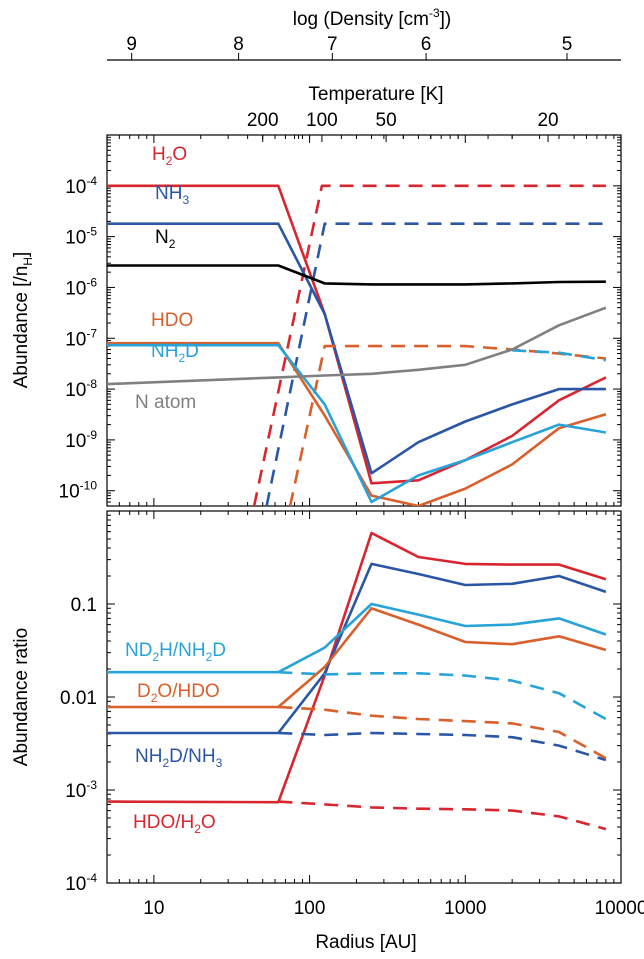 This screenshot has width=644, height=959. What do you see at coordinates (78, 491) in the screenshot?
I see `y-tick-label: 10⁻¹⁰` at bounding box center [78, 491].